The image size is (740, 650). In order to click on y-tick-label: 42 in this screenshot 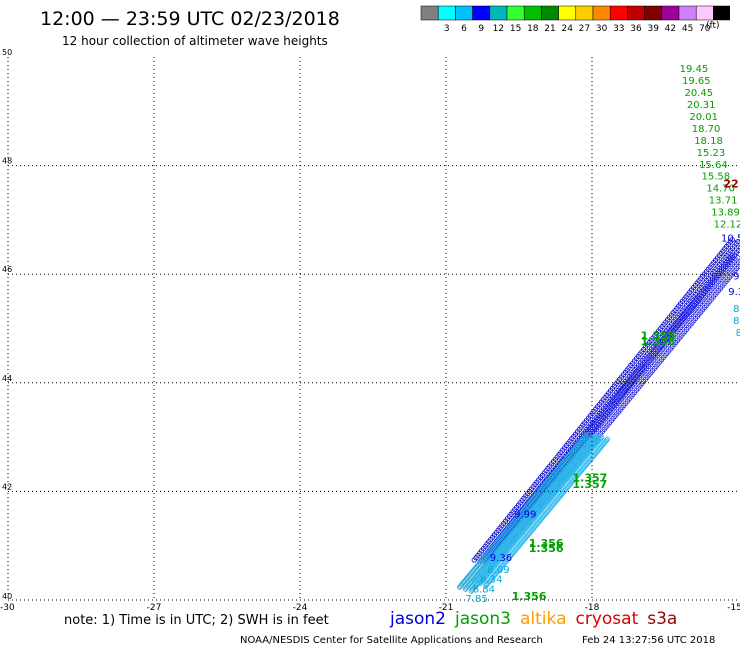, I will do `click(7, 486)`.